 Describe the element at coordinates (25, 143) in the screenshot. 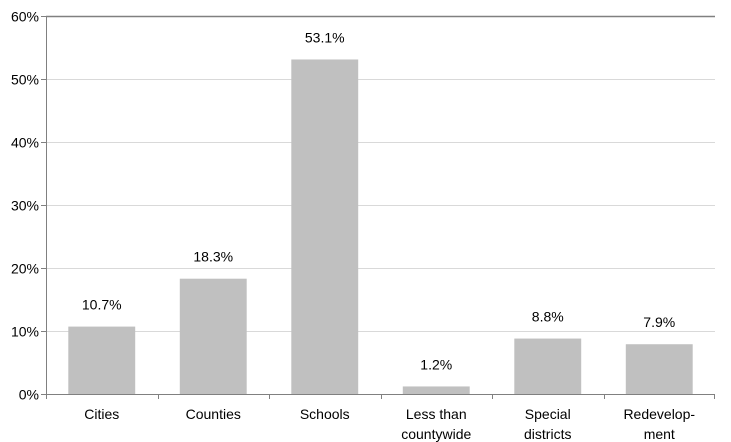

I see `y-tick-label: 40%` at that location.